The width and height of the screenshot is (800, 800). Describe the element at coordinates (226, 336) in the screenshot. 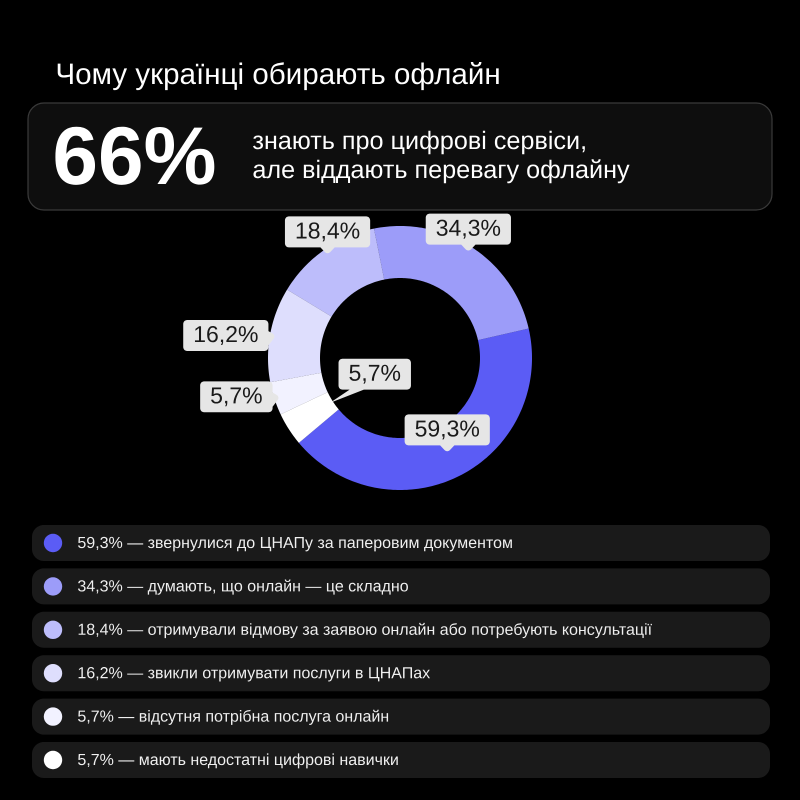

I see `data-label: 16,2%` at that location.